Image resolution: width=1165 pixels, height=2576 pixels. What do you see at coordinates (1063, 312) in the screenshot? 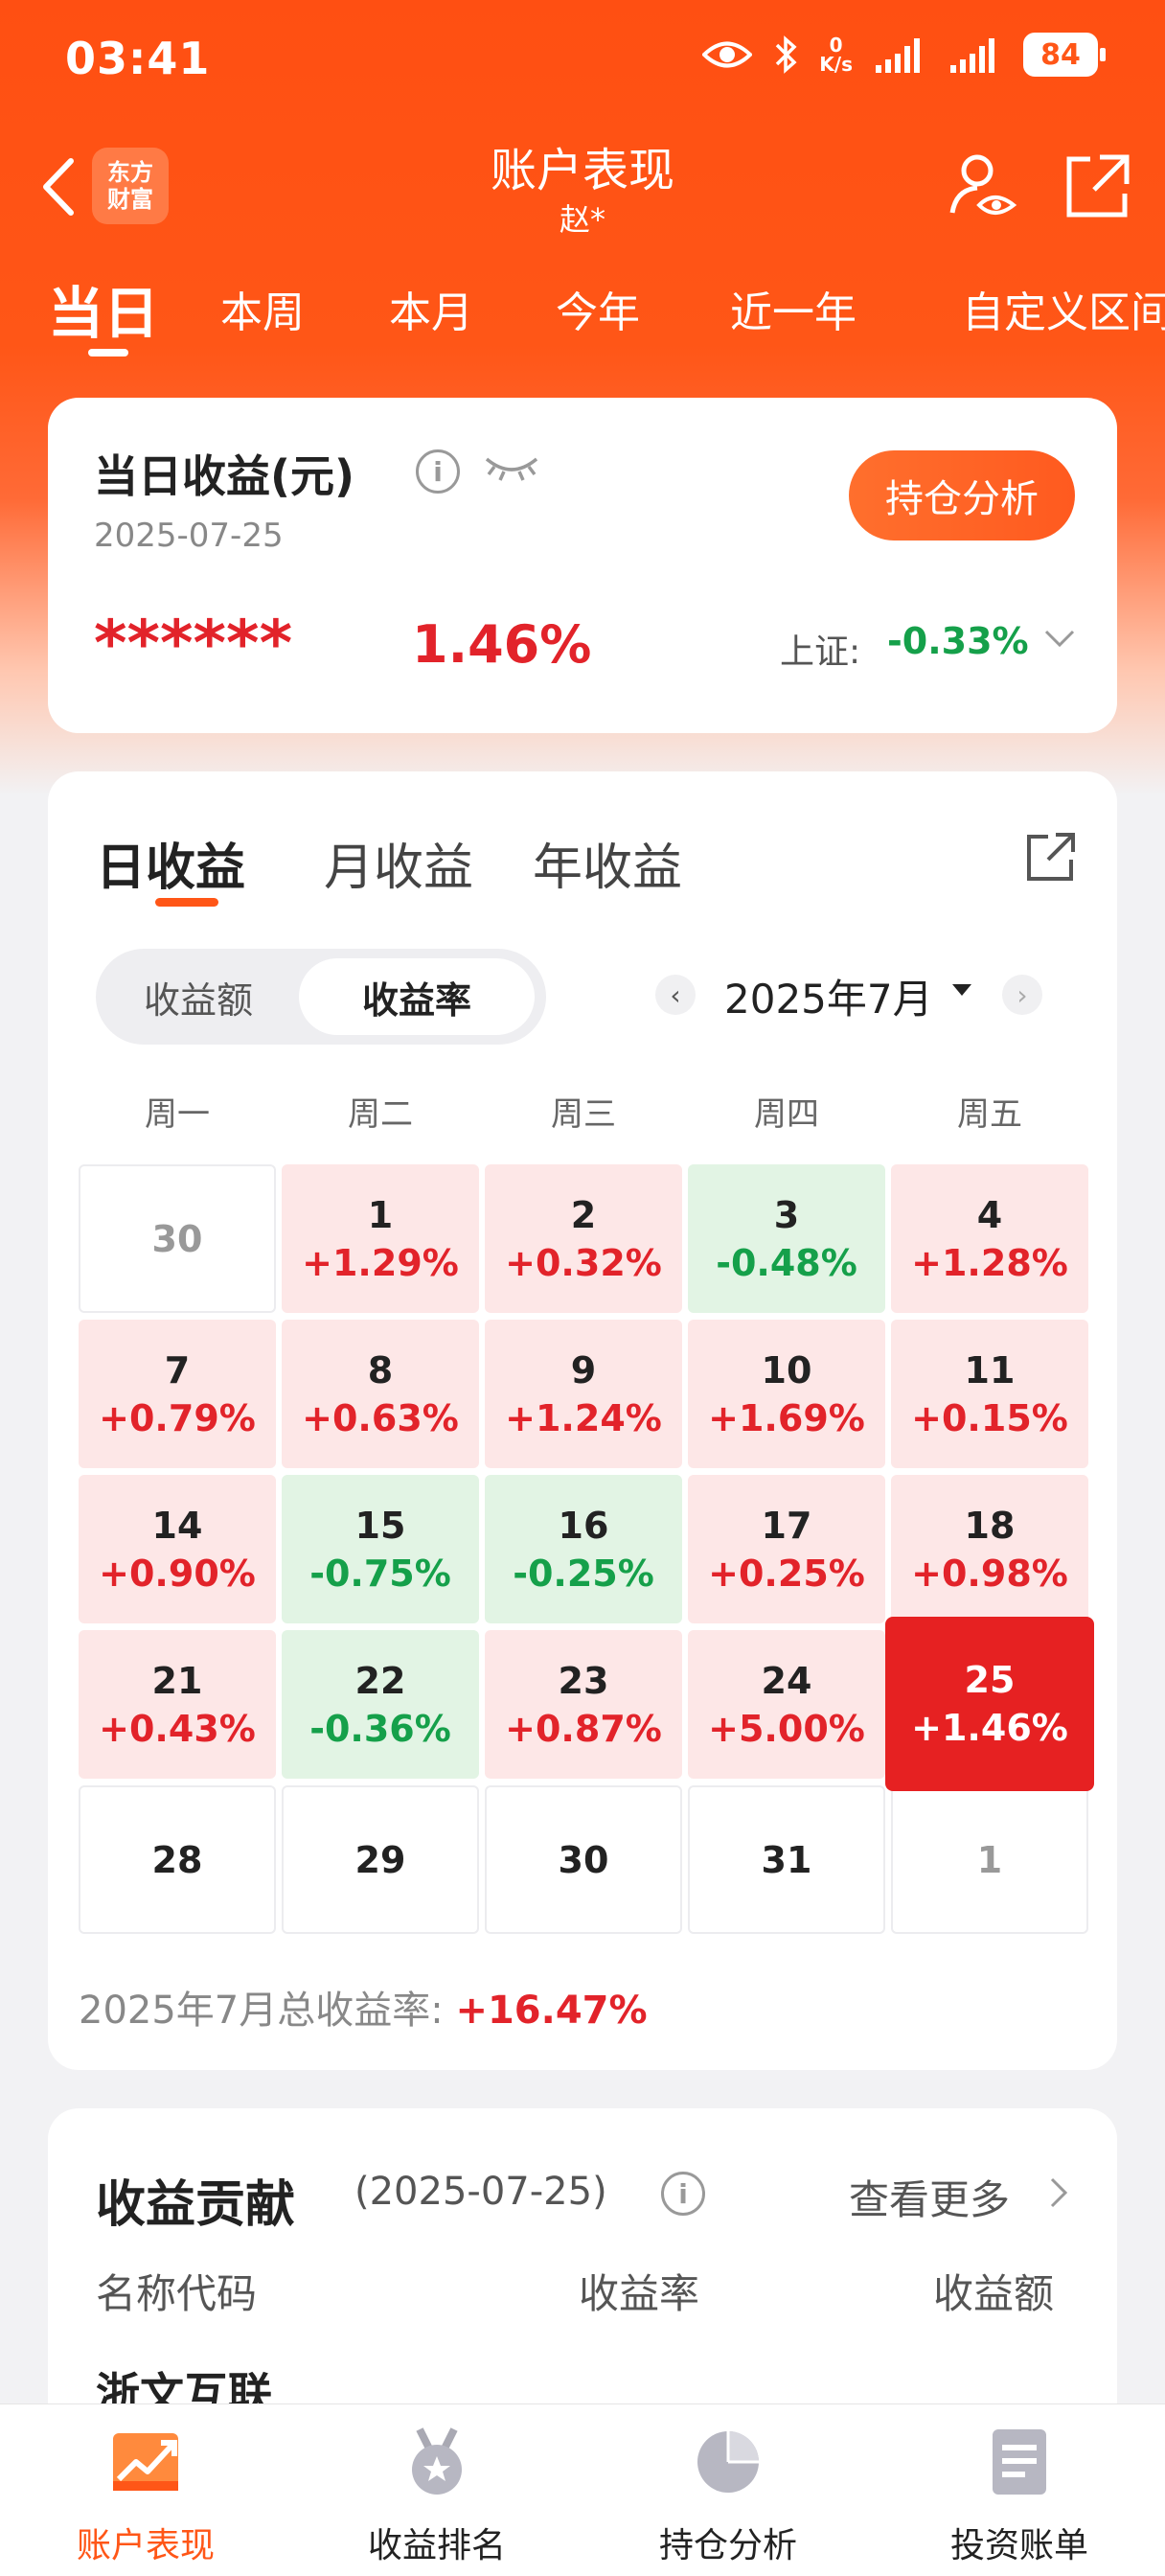
I see `tab-custom-range: 自定义区间` at bounding box center [1063, 312].